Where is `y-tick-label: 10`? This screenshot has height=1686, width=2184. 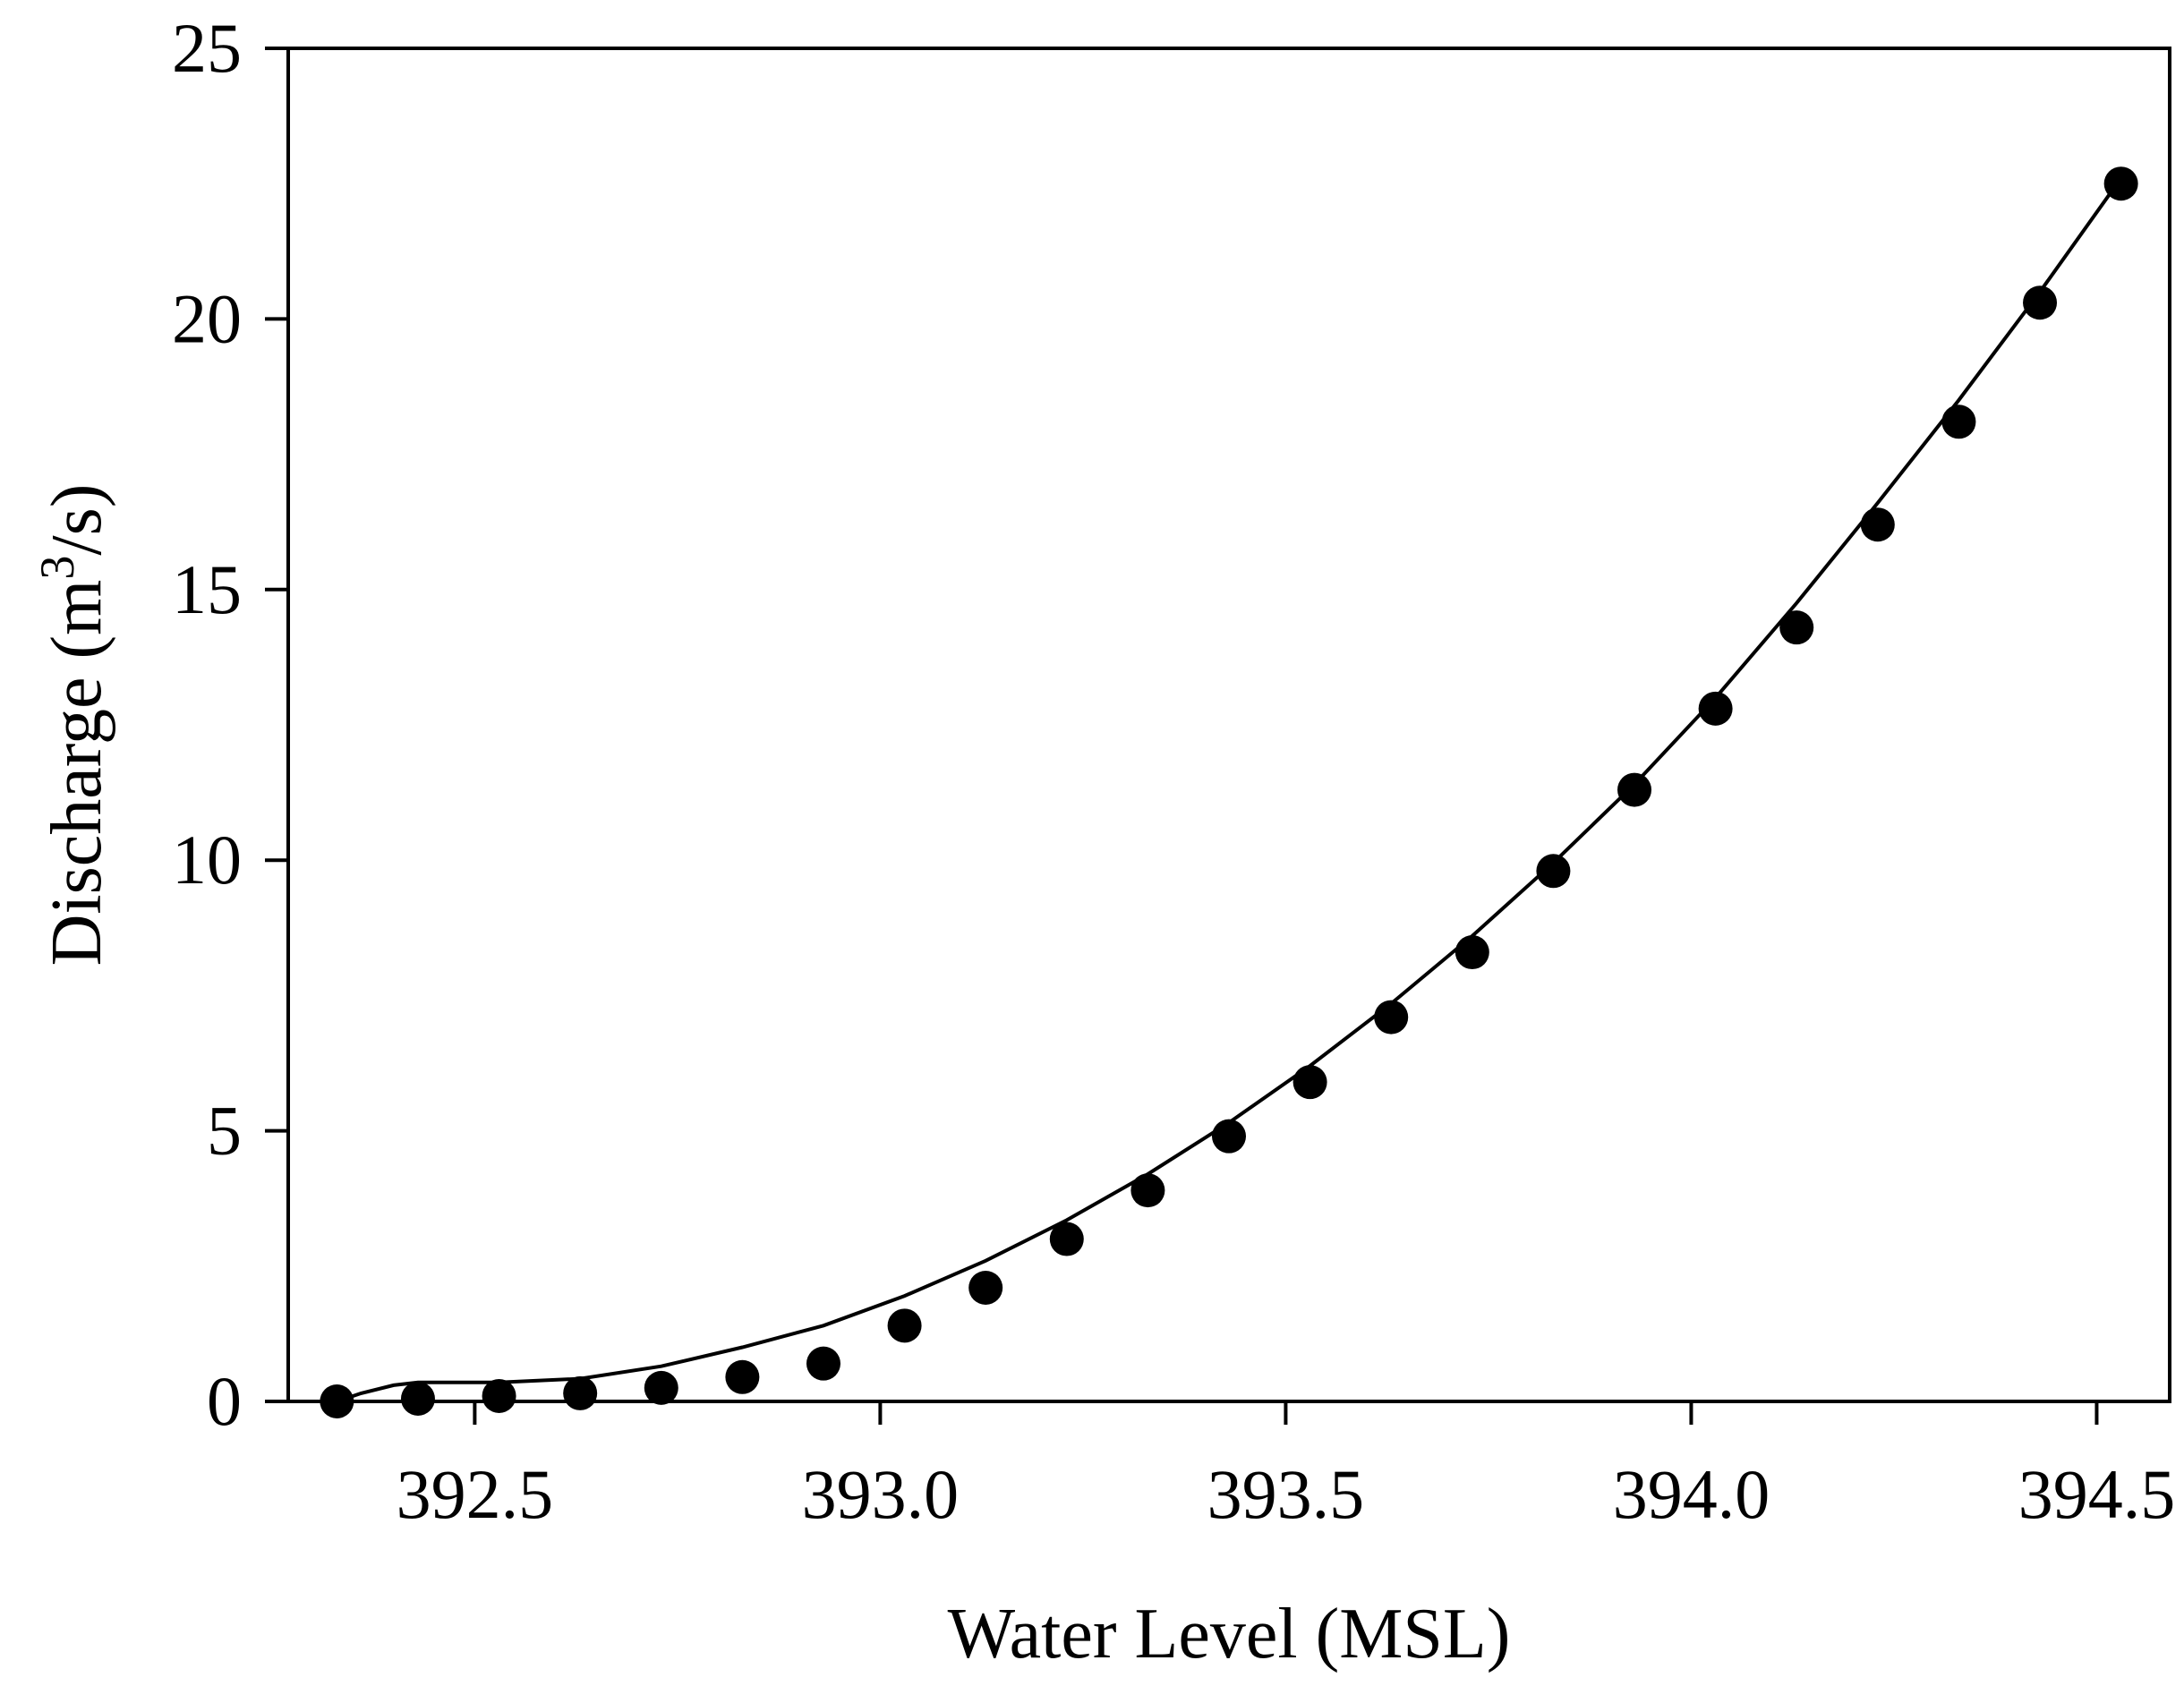 y-tick-label: 10 is located at coordinates (207, 859).